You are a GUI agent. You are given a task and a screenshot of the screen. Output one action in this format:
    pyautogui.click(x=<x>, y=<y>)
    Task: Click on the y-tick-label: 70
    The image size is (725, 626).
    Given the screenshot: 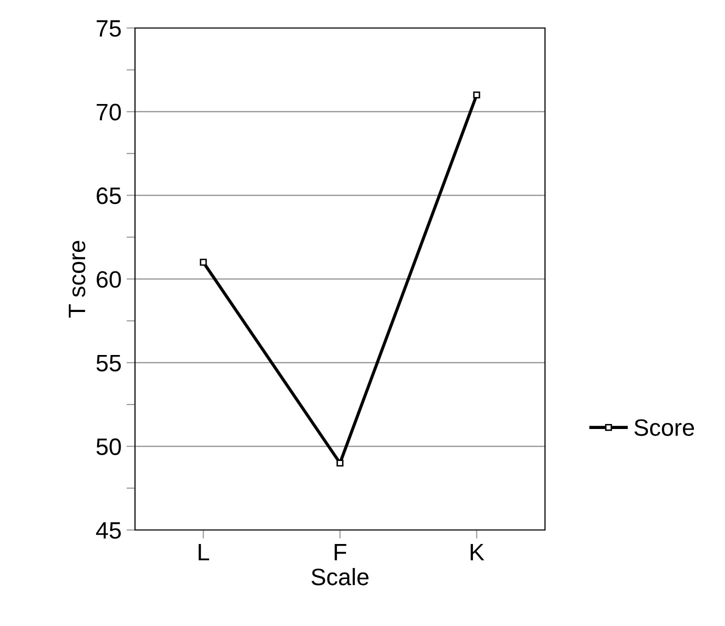 What is the action you would take?
    pyautogui.click(x=108, y=112)
    